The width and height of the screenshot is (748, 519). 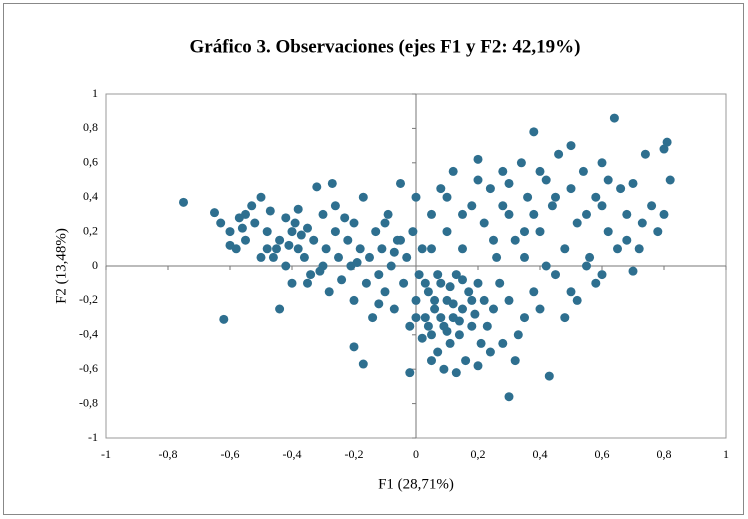 What do you see at coordinates (90, 196) in the screenshot?
I see `y-tick-label: 0,4` at bounding box center [90, 196].